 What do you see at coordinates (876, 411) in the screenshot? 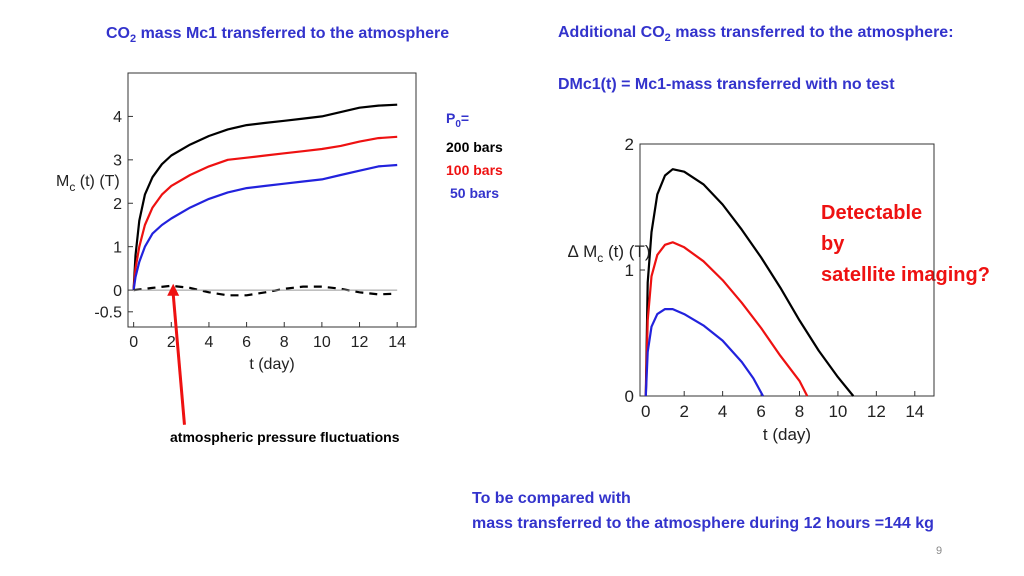
I see `chart-1-xtick-label: 12` at bounding box center [876, 411].